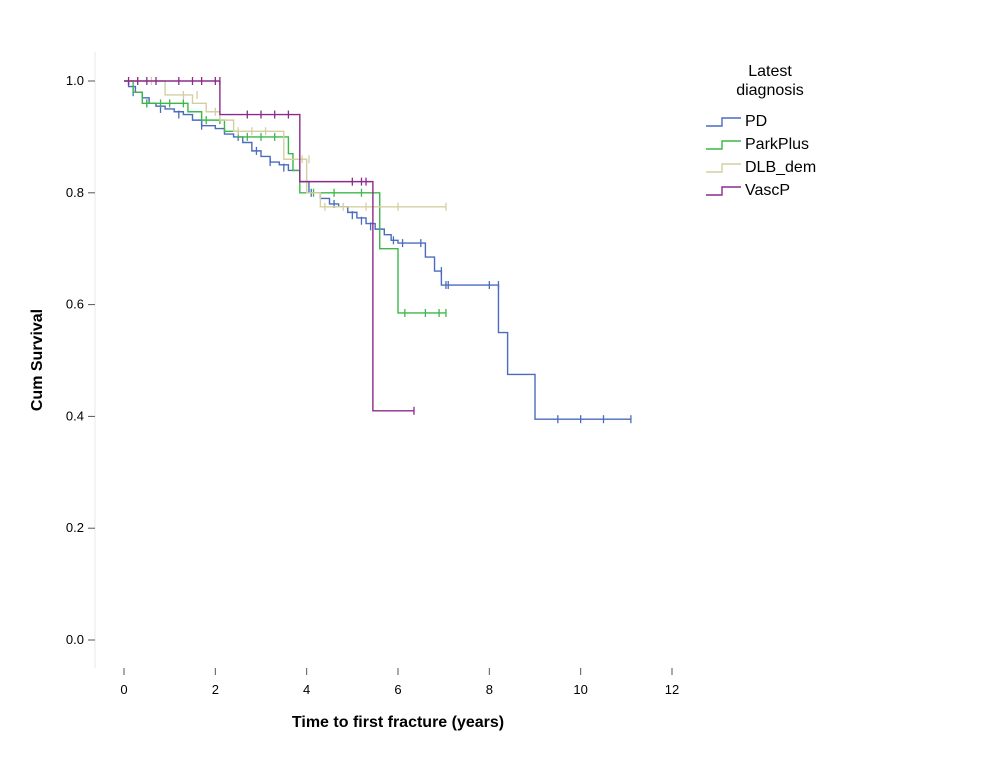 This screenshot has height=767, width=1000. What do you see at coordinates (580, 689) in the screenshot?
I see `x-tick-label: 10` at bounding box center [580, 689].